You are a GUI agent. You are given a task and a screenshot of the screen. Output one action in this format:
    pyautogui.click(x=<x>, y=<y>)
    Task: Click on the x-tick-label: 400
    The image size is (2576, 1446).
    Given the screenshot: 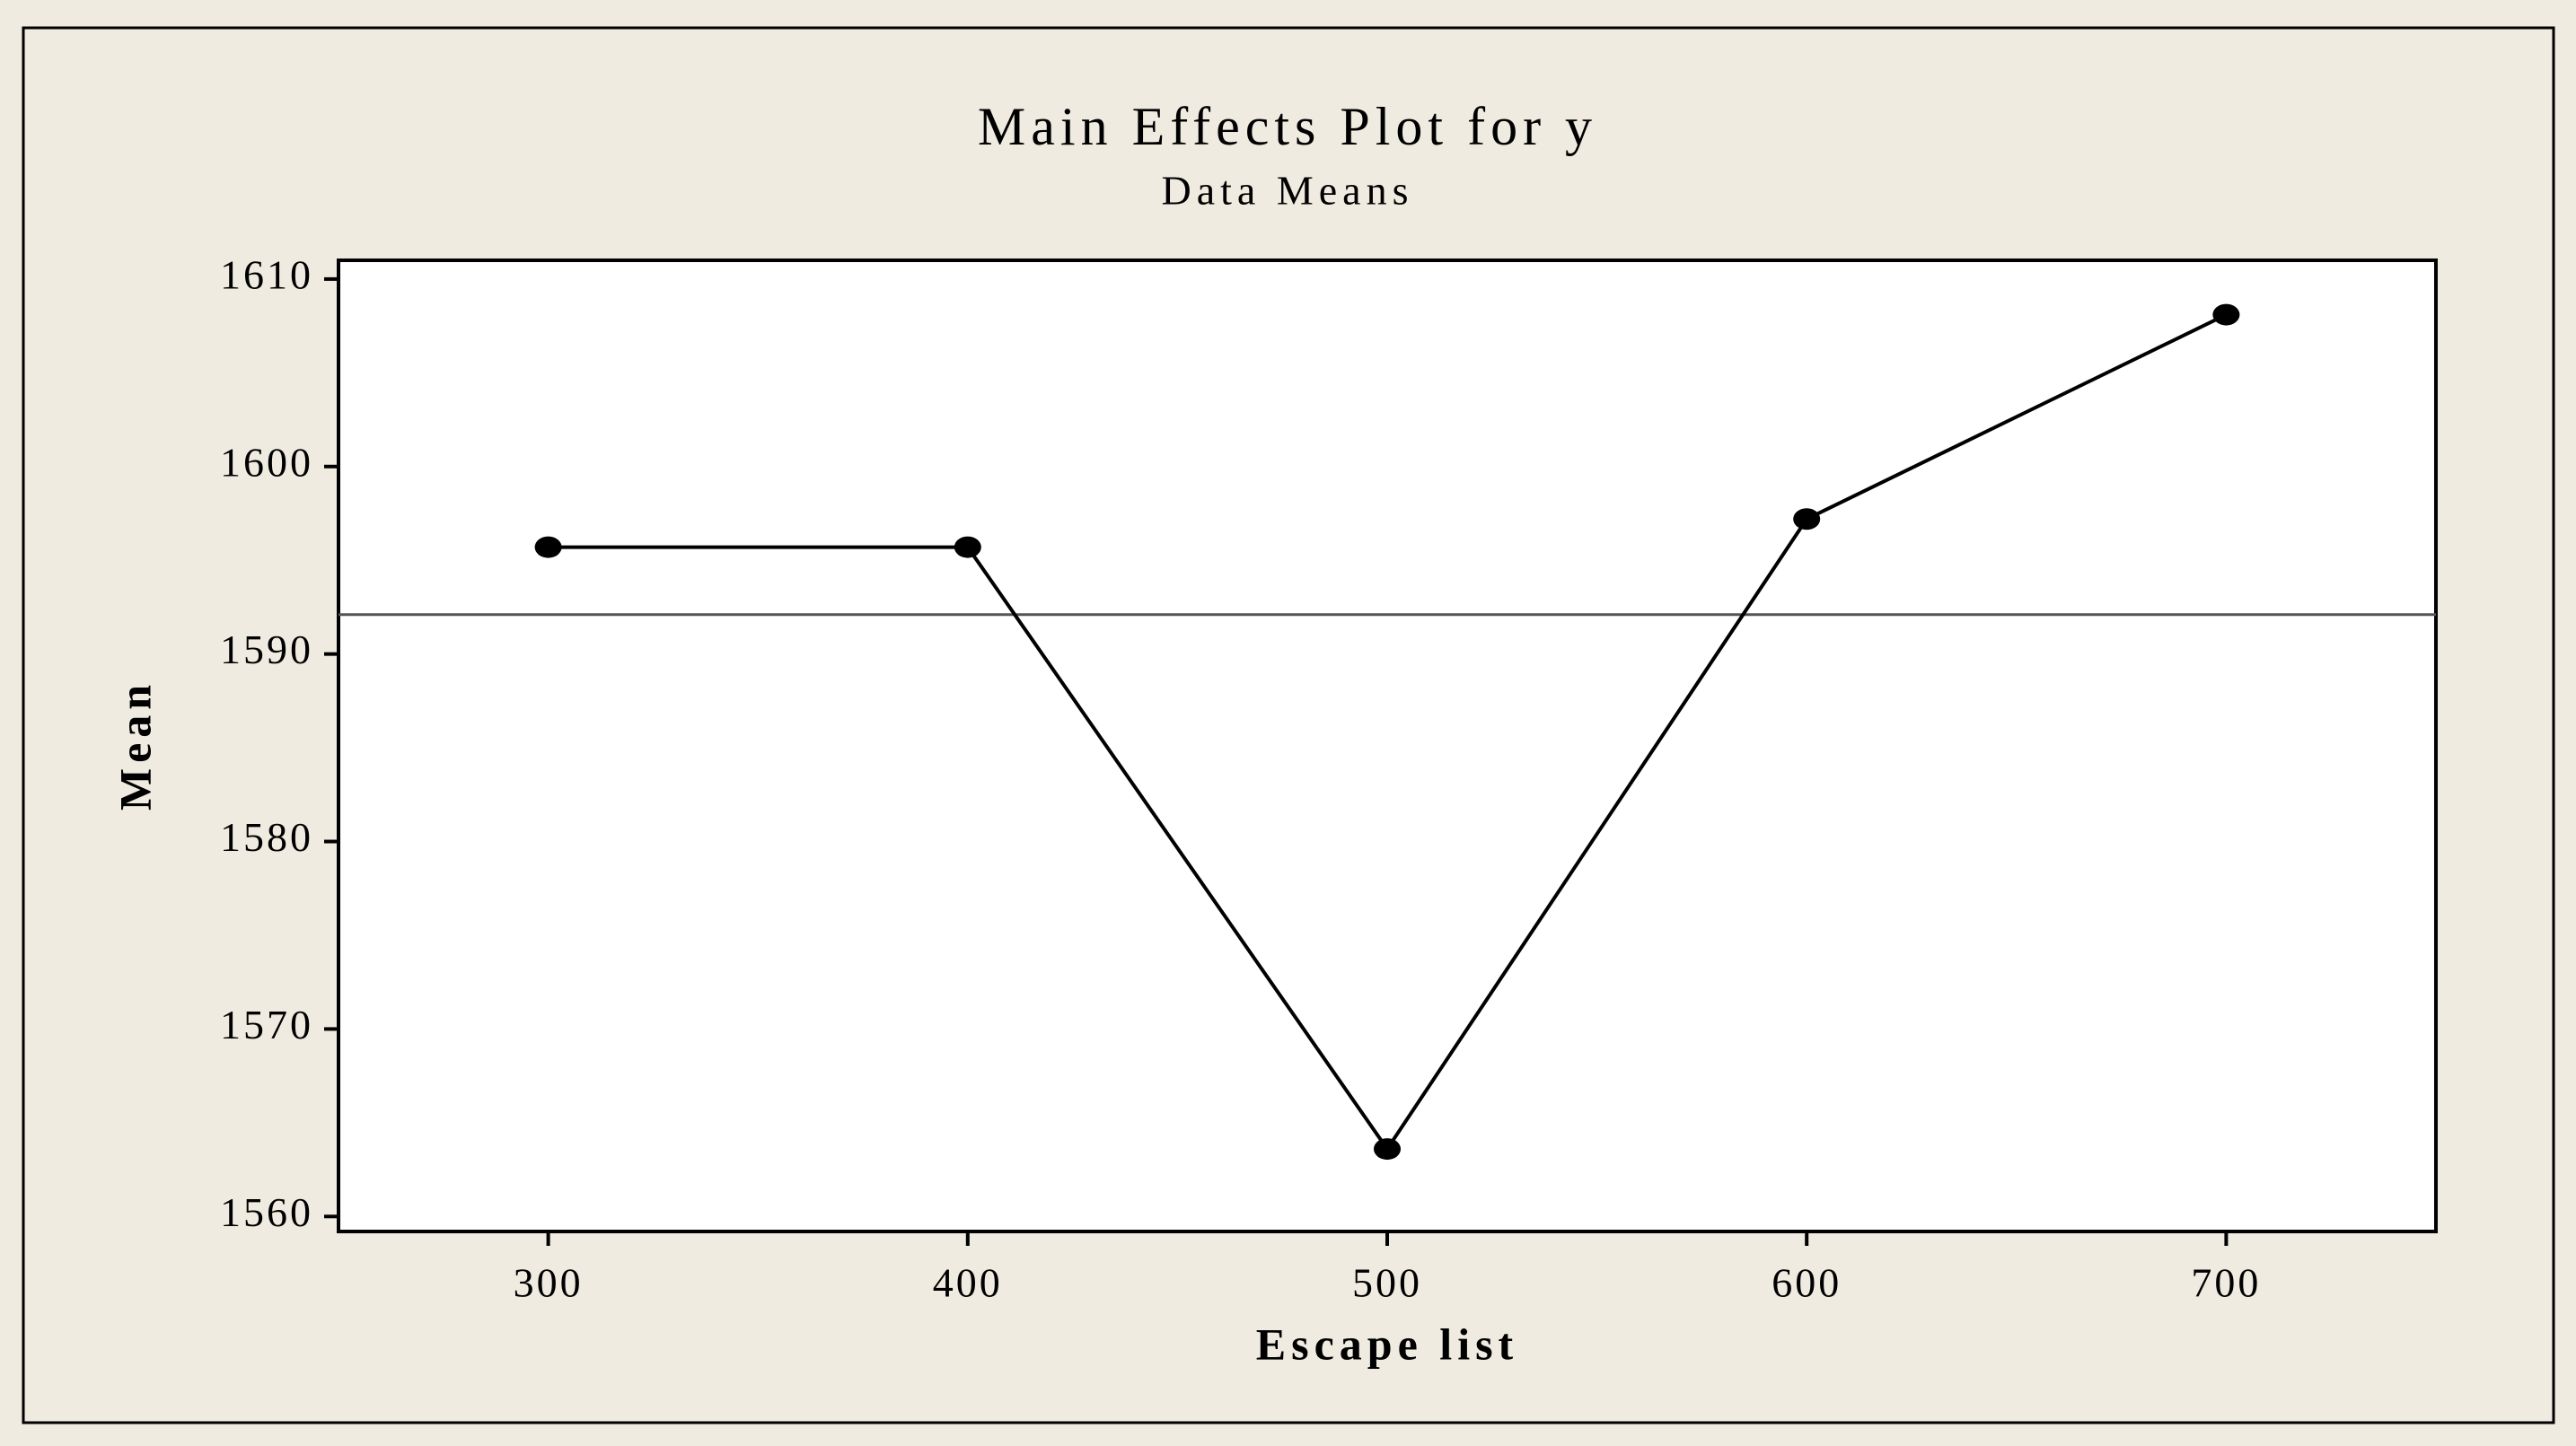 What is the action you would take?
    pyautogui.click(x=968, y=1283)
    